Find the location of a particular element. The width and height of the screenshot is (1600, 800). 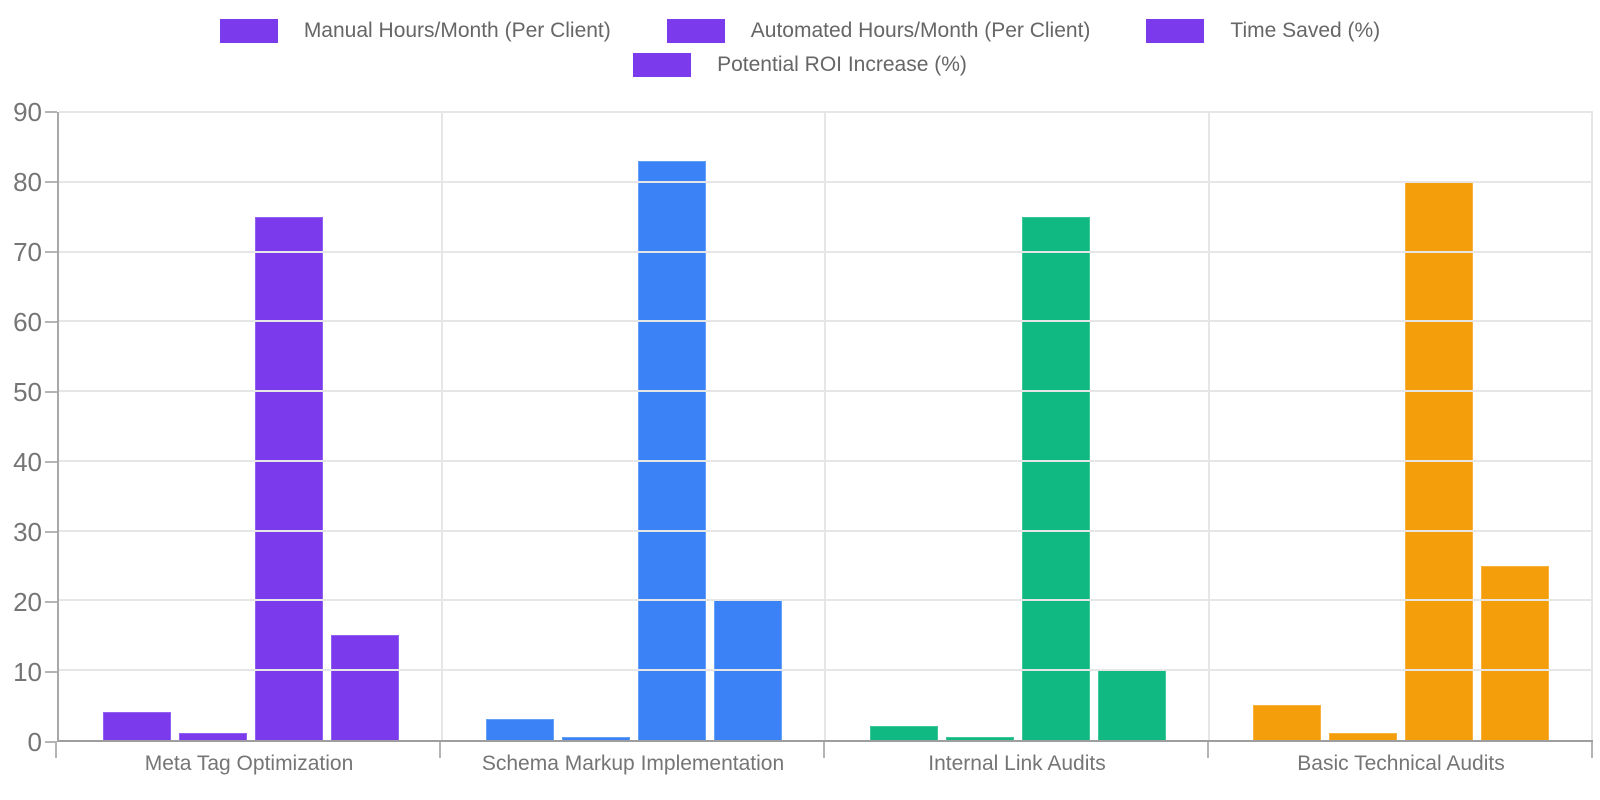

y-tick-label: 30 is located at coordinates (27, 532).